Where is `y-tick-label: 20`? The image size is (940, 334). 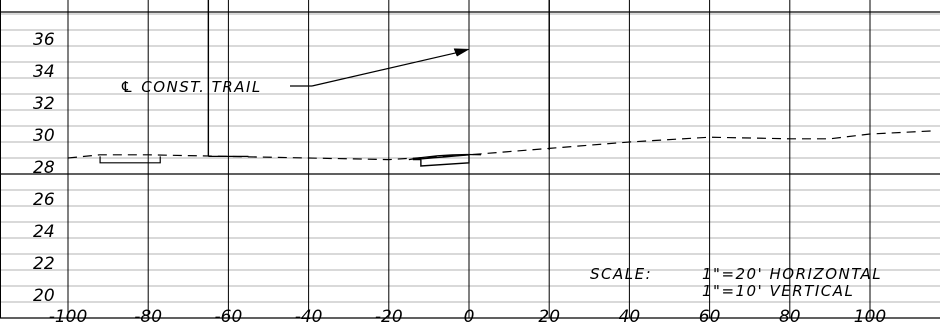
y-tick-label: 20 is located at coordinates (44, 296).